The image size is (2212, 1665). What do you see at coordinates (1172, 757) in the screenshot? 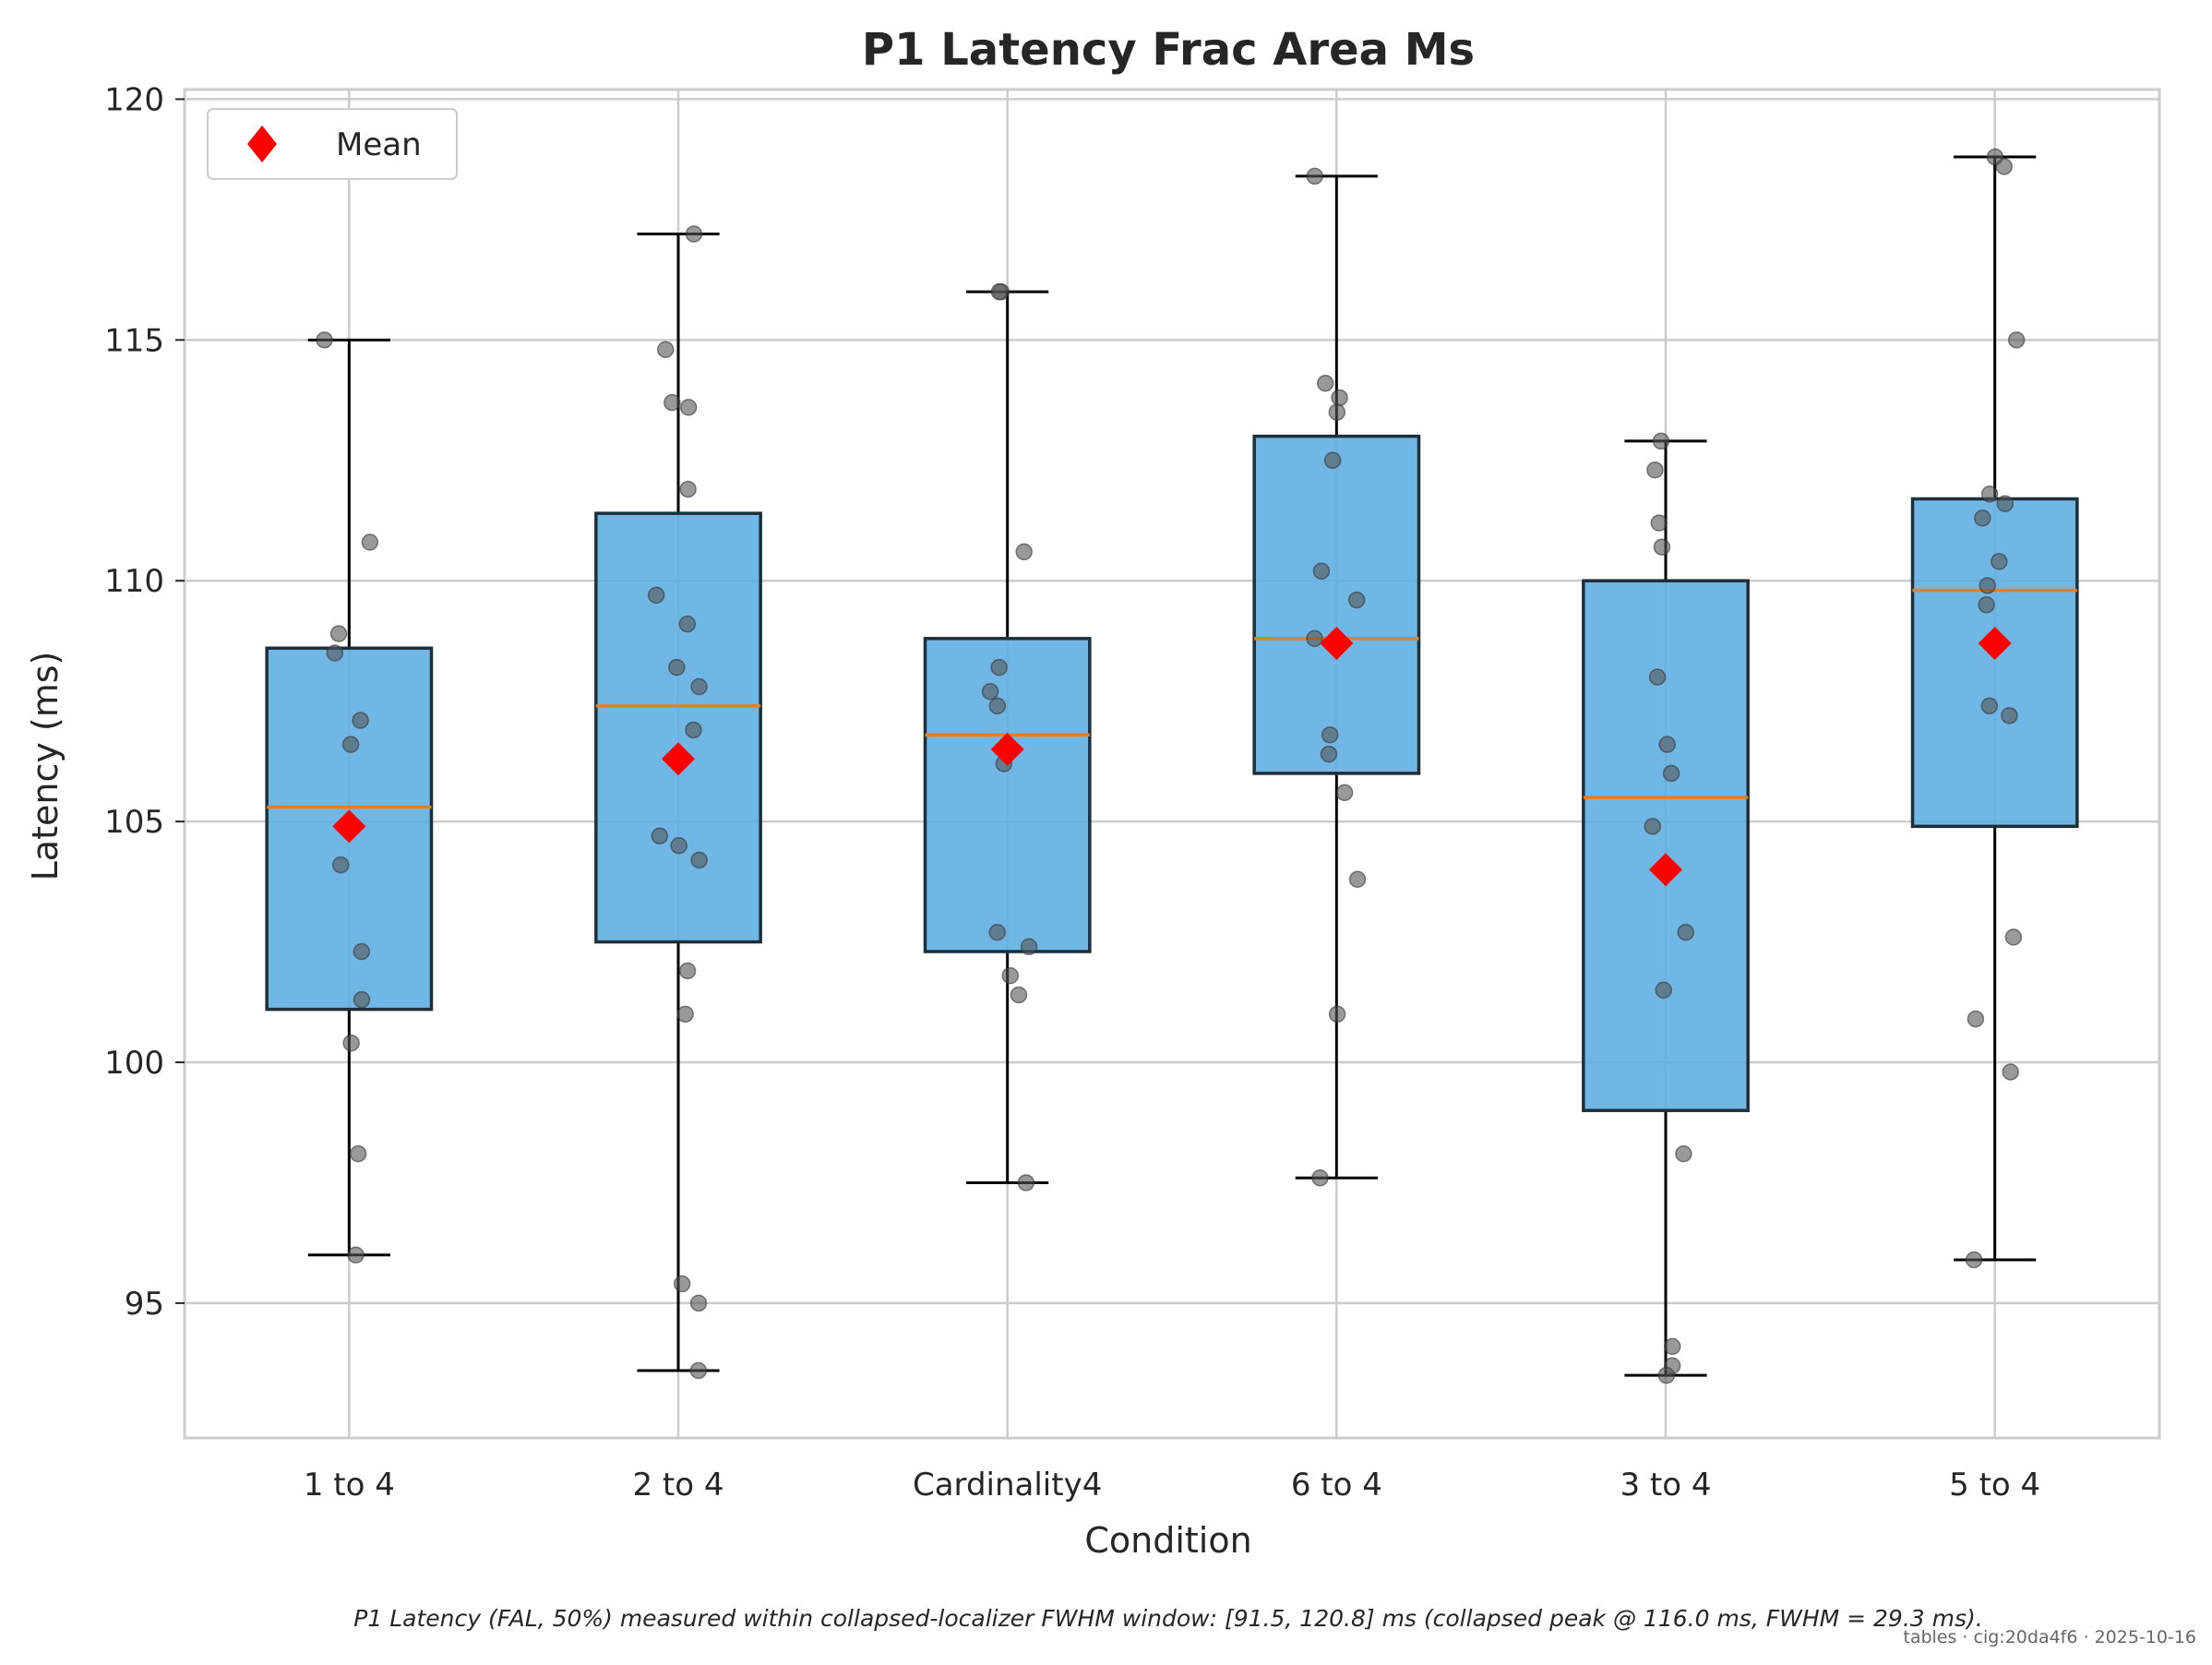
I see `mean-markers` at bounding box center [1172, 757].